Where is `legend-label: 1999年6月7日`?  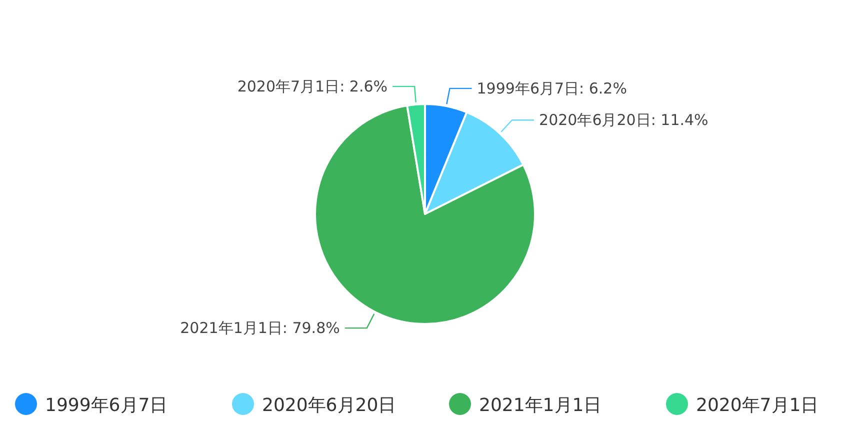
legend-label: 1999年6月7日 is located at coordinates (106, 405).